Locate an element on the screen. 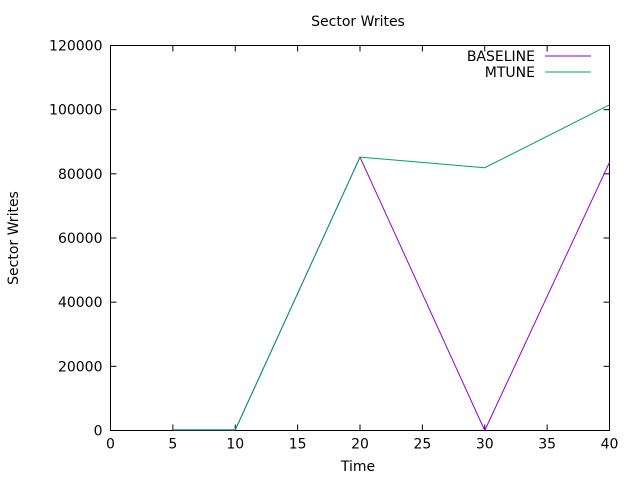  x-tick-label: 40 is located at coordinates (610, 445).